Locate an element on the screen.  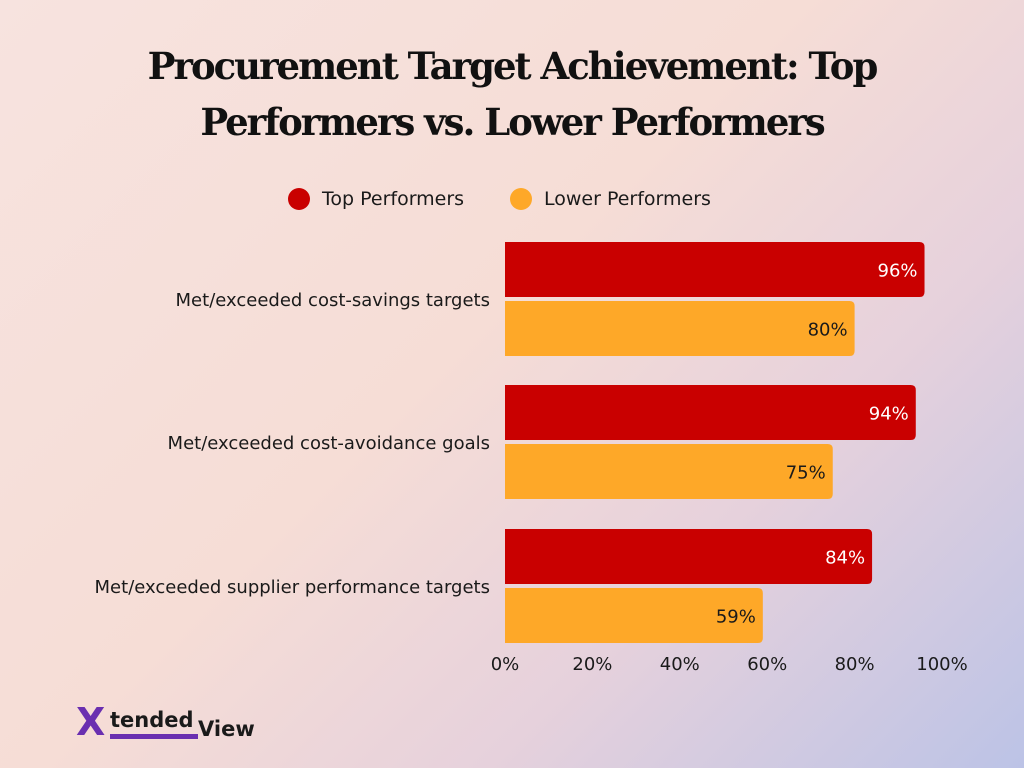
brand-logo: X tended View is located at coordinates (176, 723).